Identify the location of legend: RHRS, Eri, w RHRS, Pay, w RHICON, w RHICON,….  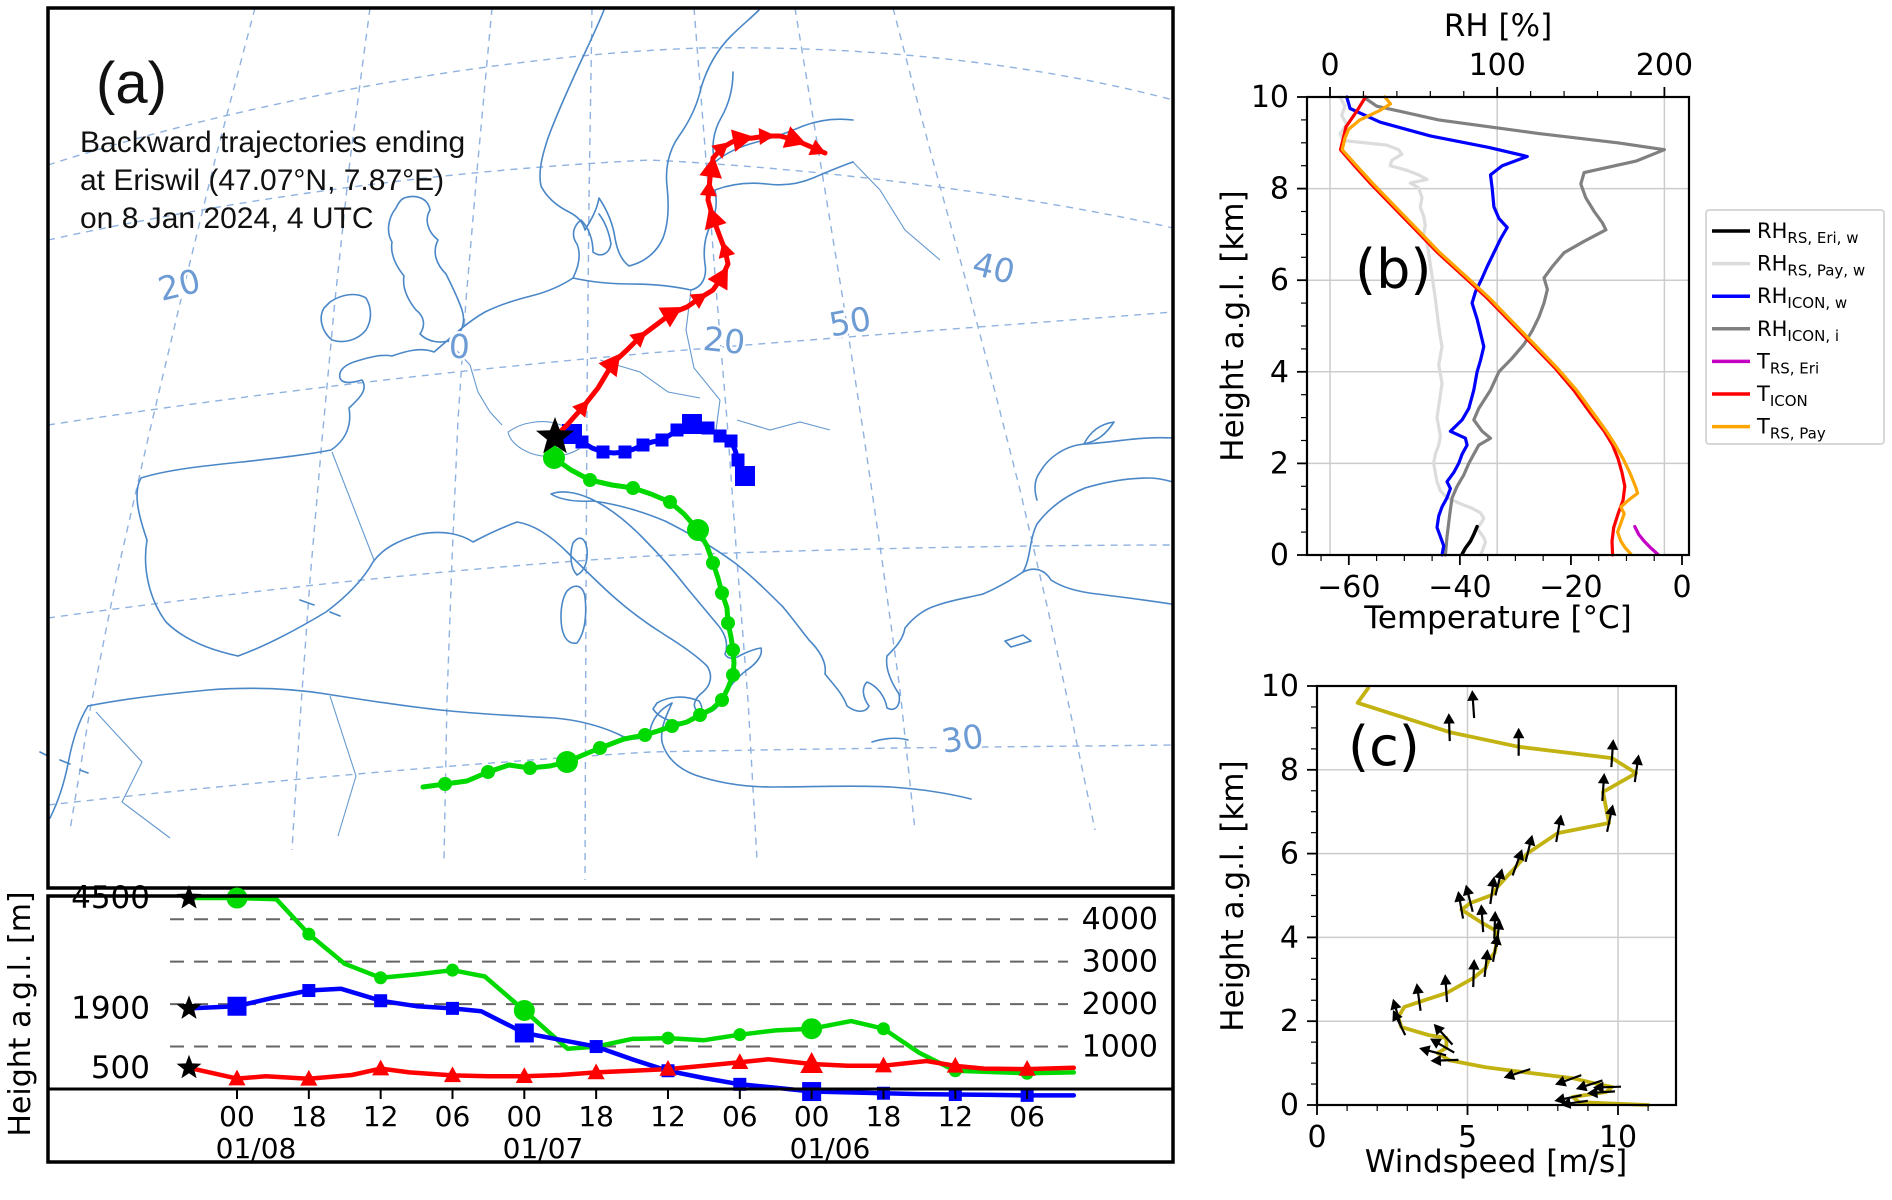
(1795, 327).